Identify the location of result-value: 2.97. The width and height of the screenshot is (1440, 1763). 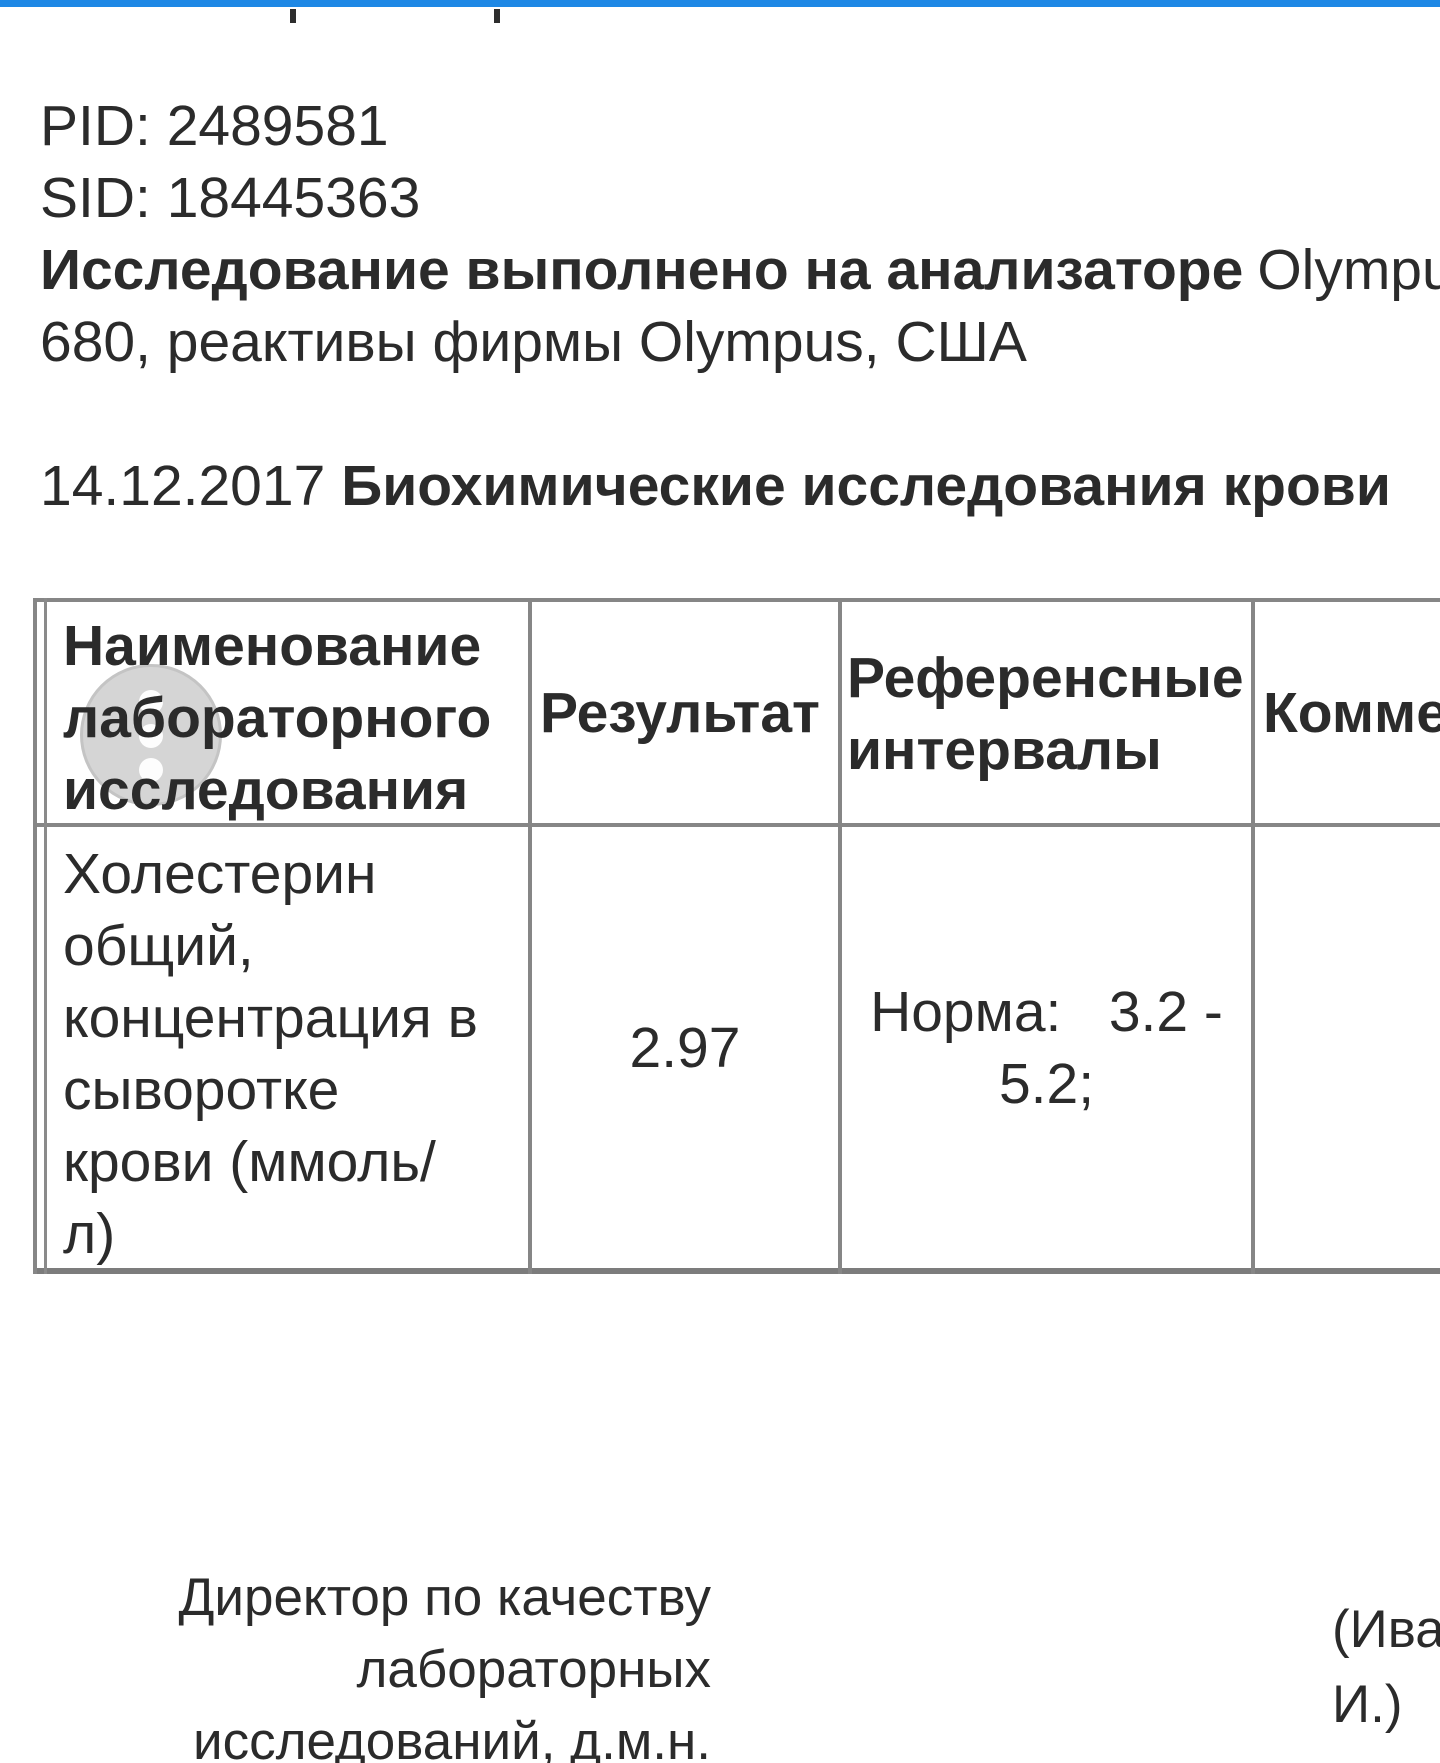
(685, 1048).